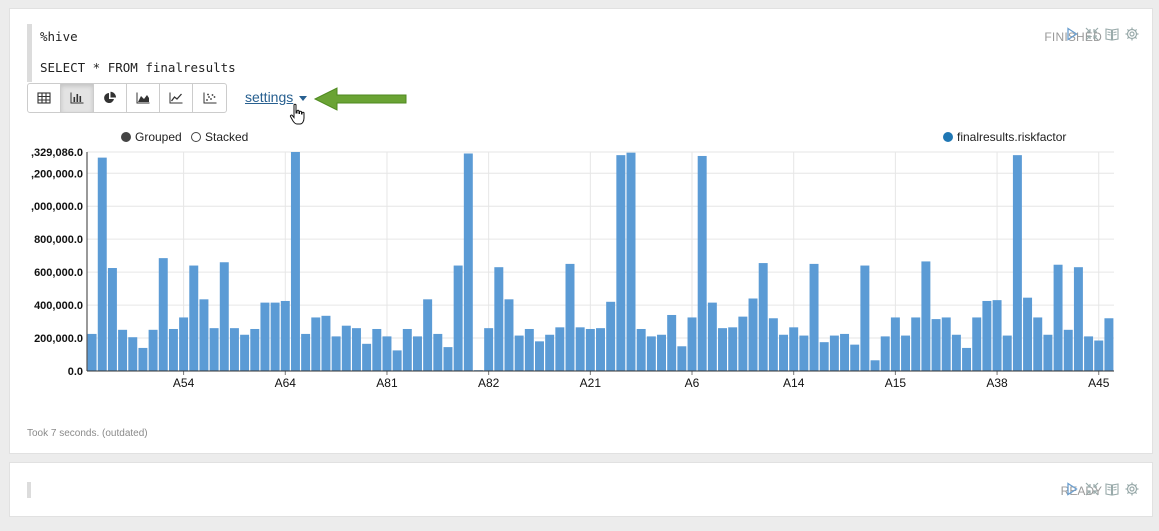 The height and width of the screenshot is (531, 1159). Describe the element at coordinates (57, 207) in the screenshot. I see `y-tick-label: ,000,000.0` at that location.